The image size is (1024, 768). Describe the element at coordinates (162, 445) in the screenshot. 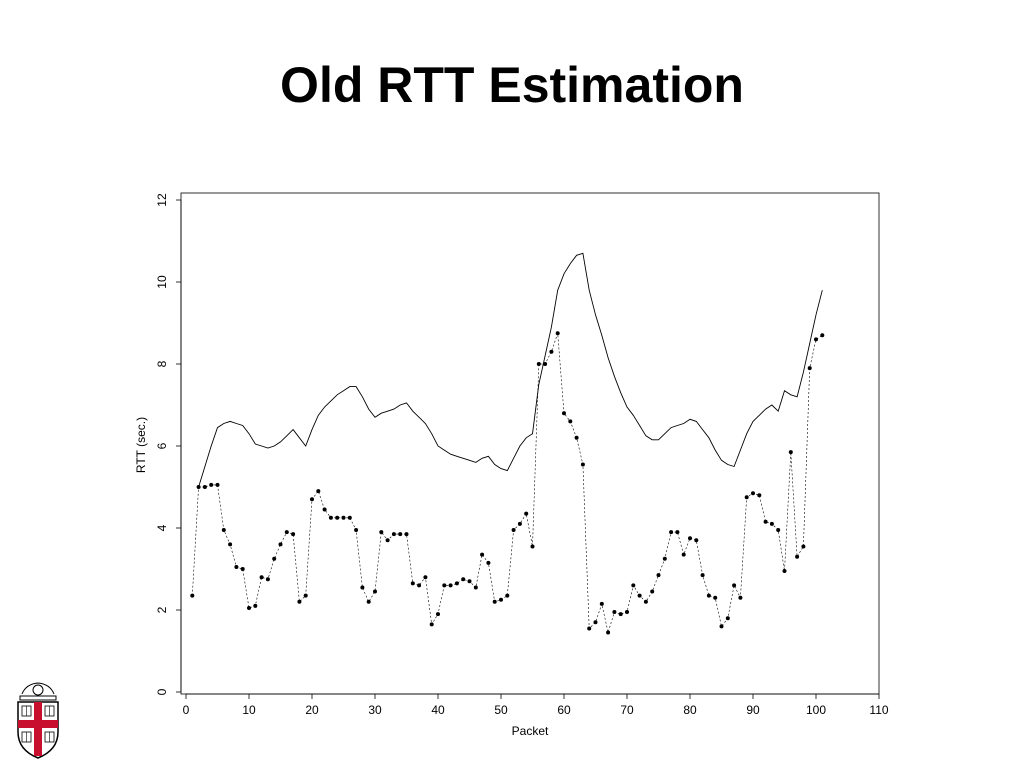

I see `y-tick-label: 6` at that location.